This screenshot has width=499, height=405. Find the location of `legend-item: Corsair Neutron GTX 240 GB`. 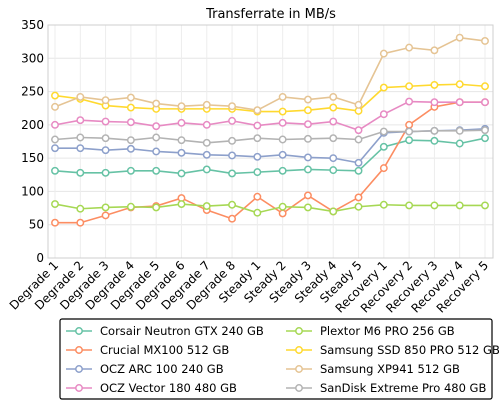

legend-item: Corsair Neutron GTX 240 GB is located at coordinates (165, 331).